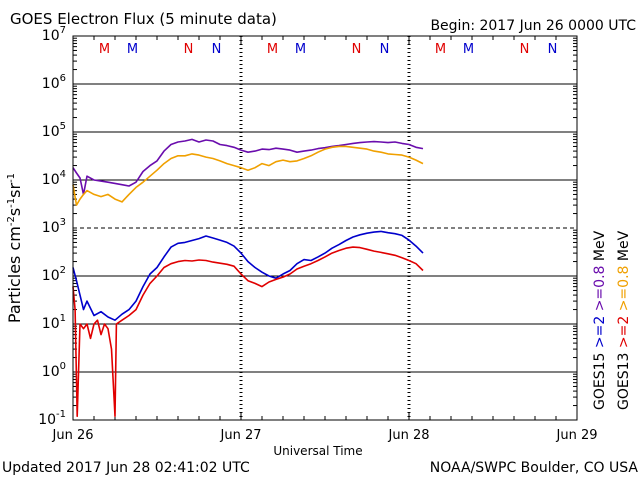 This screenshot has width=640, height=480. Describe the element at coordinates (63, 270) in the screenshot. I see `y-tick-exp: 2` at that location.